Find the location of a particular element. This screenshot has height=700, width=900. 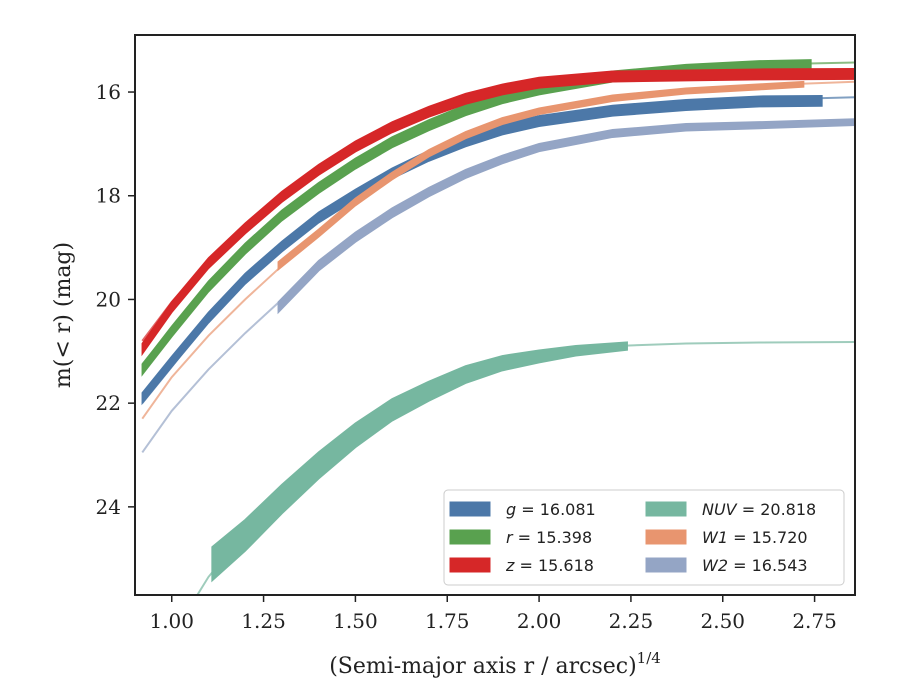

legend-item-w2: W2 = 16.543 is located at coordinates (726, 565).